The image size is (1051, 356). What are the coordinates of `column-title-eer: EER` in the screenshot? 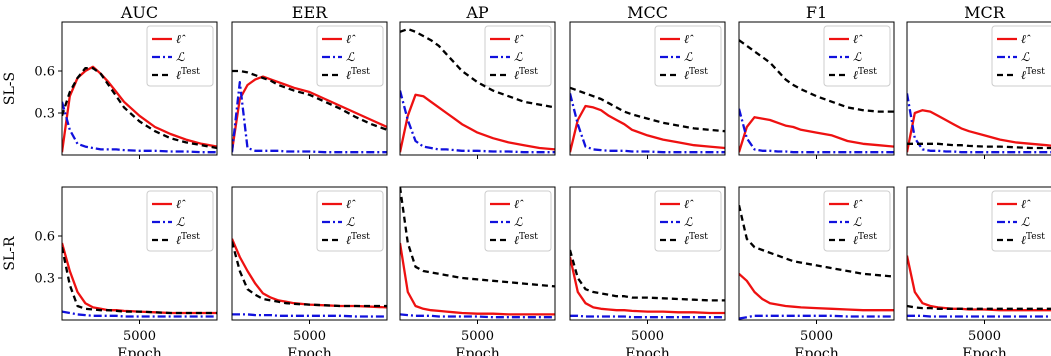 It's located at (310, 12).